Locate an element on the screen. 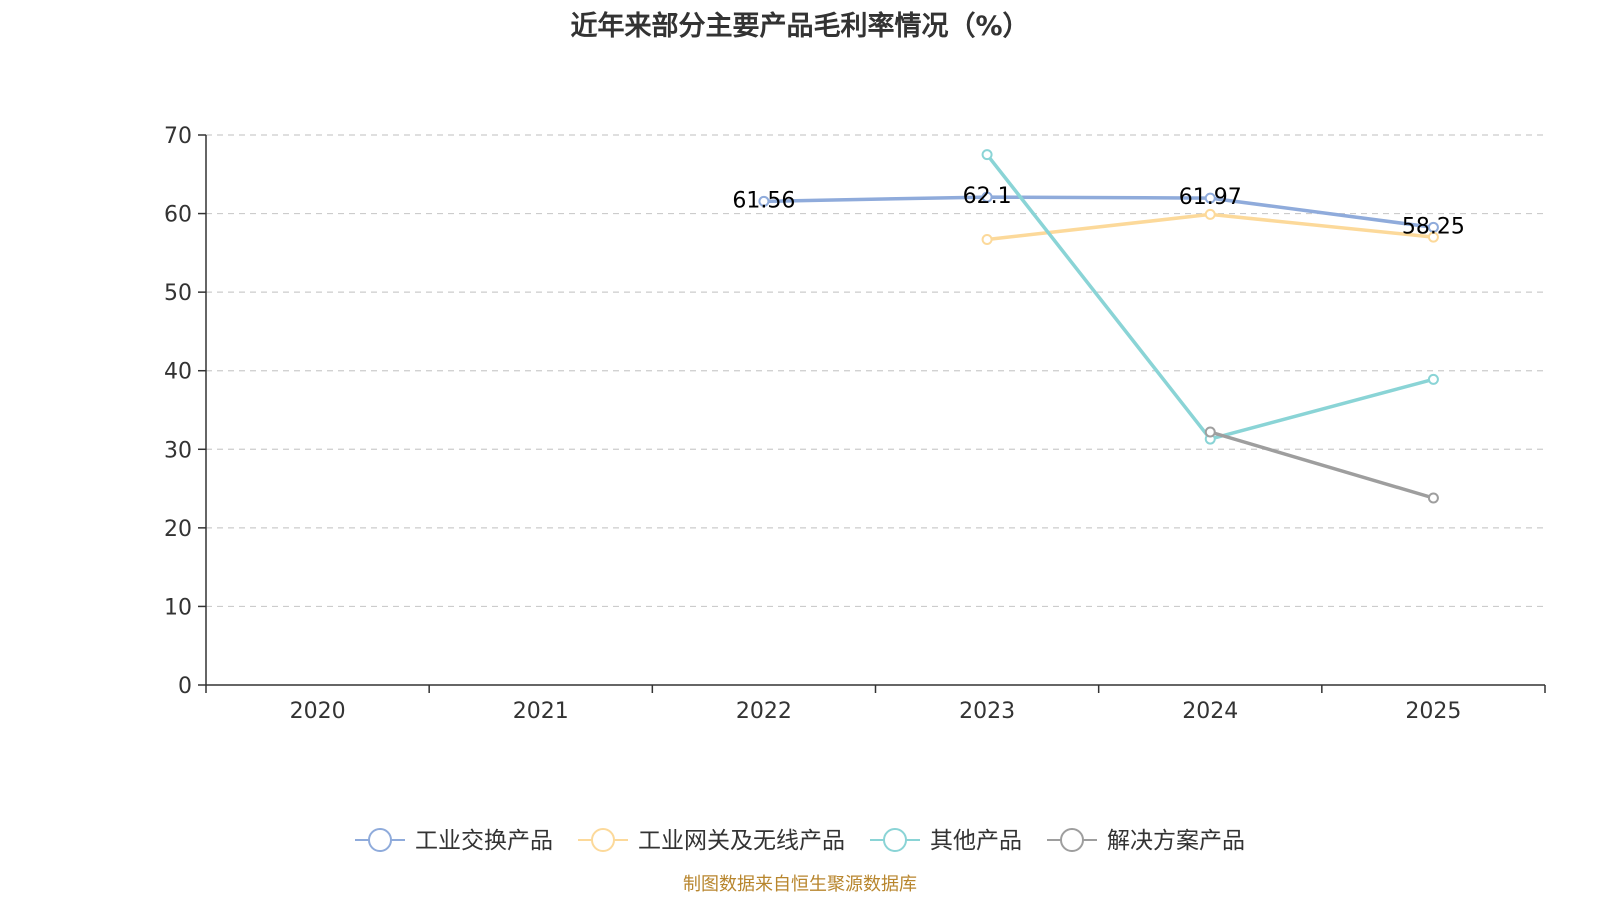  data-label: 58.25 is located at coordinates (1433, 226).